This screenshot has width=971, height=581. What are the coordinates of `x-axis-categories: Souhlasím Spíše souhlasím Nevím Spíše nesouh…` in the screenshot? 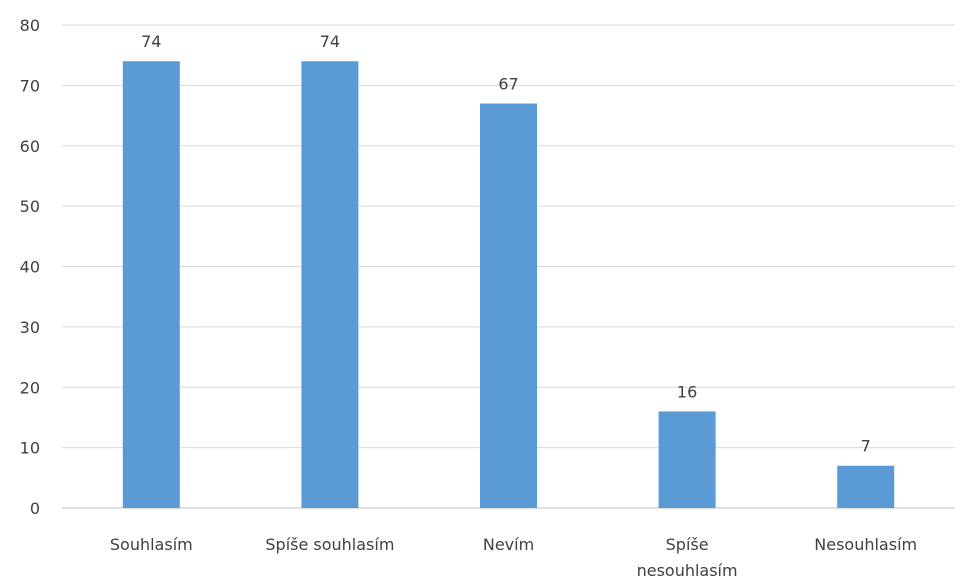 It's located at (513, 557).